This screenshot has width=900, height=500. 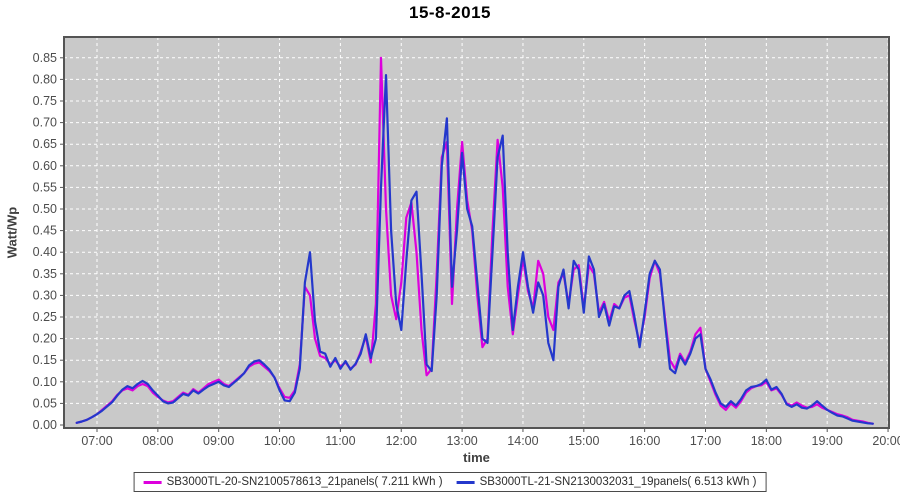 I want to click on y-tick-label: 0.75, so click(x=45, y=101).